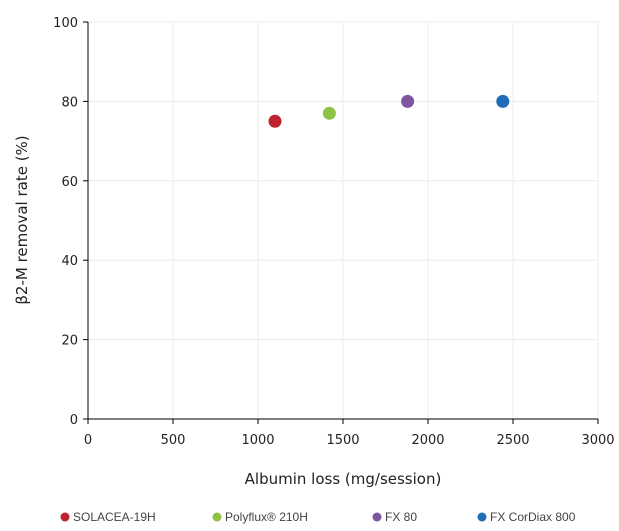  Describe the element at coordinates (65, 23) in the screenshot. I see `y-tick-label: 100` at that location.